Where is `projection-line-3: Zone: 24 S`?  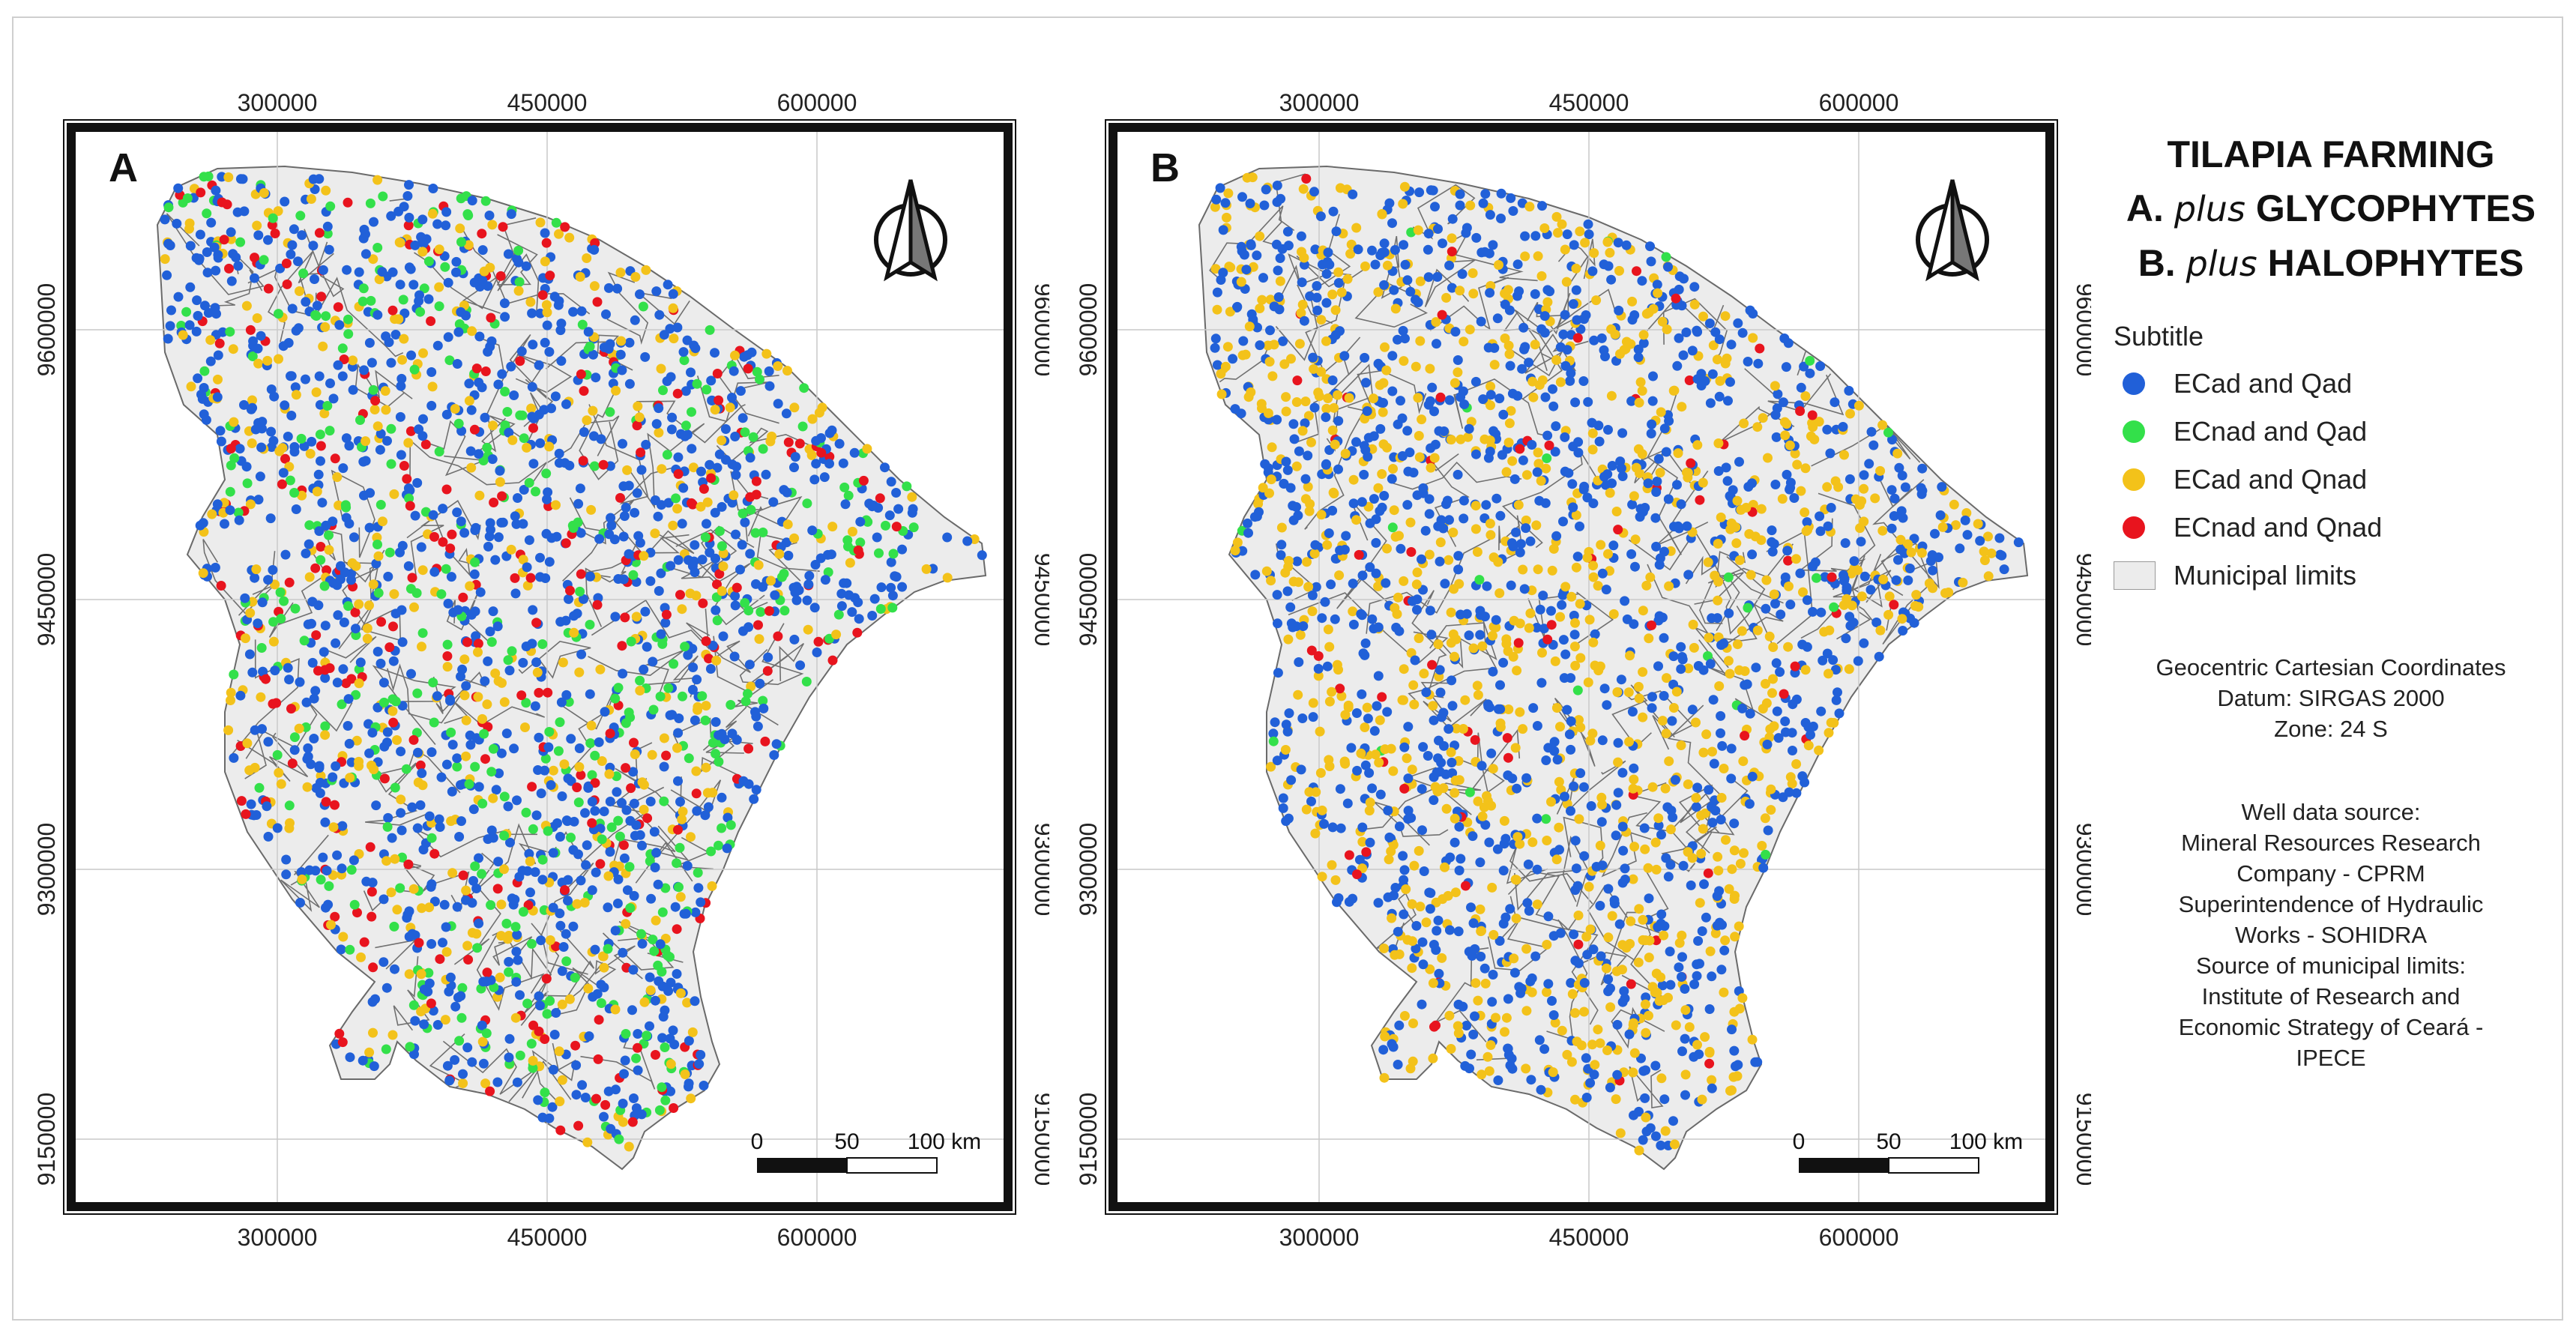 projection-line-3: Zone: 24 S is located at coordinates (2331, 729).